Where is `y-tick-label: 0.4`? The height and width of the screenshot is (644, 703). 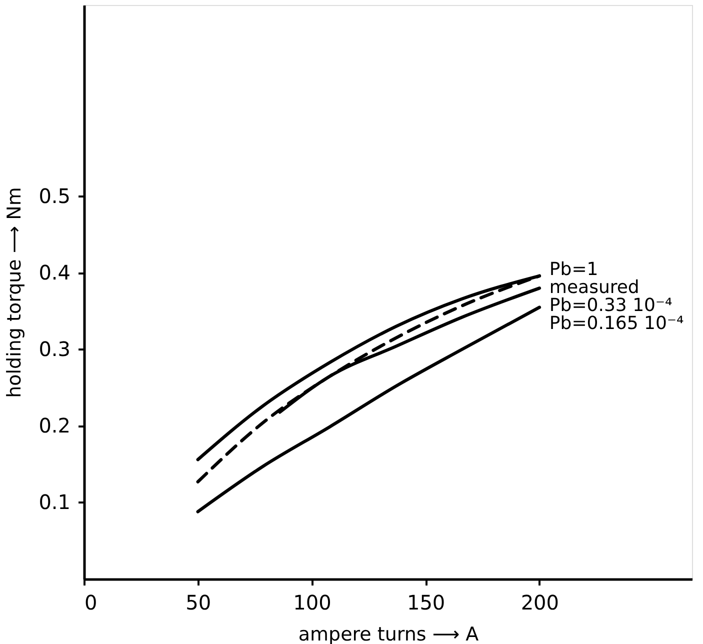
y-tick-label: 0.4 is located at coordinates (54, 272).